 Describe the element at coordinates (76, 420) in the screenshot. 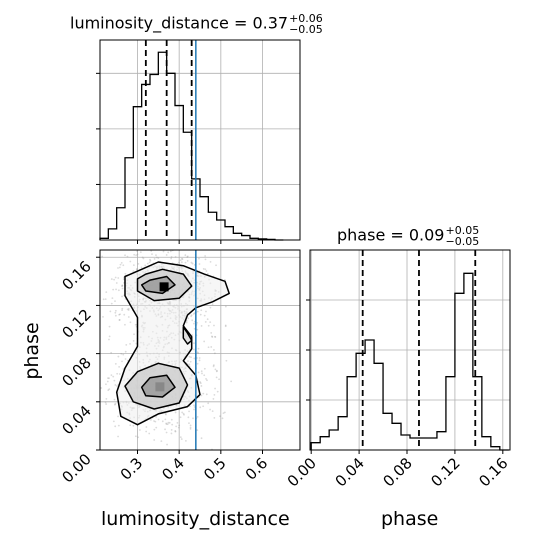

I see `y-tick-label: 0.04` at that location.